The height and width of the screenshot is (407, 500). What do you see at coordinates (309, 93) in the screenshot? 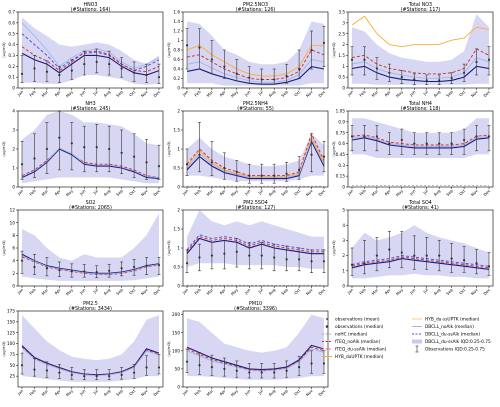
I see `x-tick-label: Nov` at bounding box center [309, 93].